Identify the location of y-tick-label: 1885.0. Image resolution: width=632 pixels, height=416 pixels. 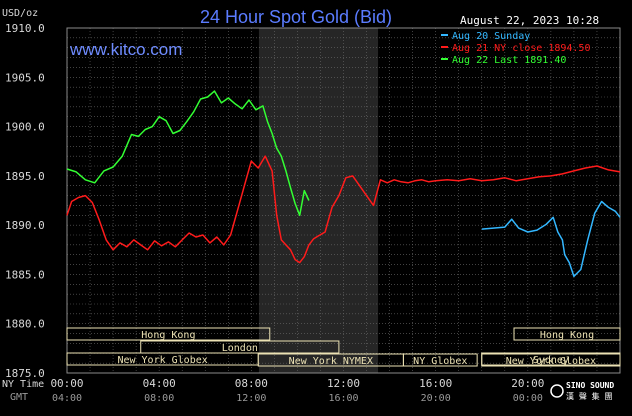
(25, 274).